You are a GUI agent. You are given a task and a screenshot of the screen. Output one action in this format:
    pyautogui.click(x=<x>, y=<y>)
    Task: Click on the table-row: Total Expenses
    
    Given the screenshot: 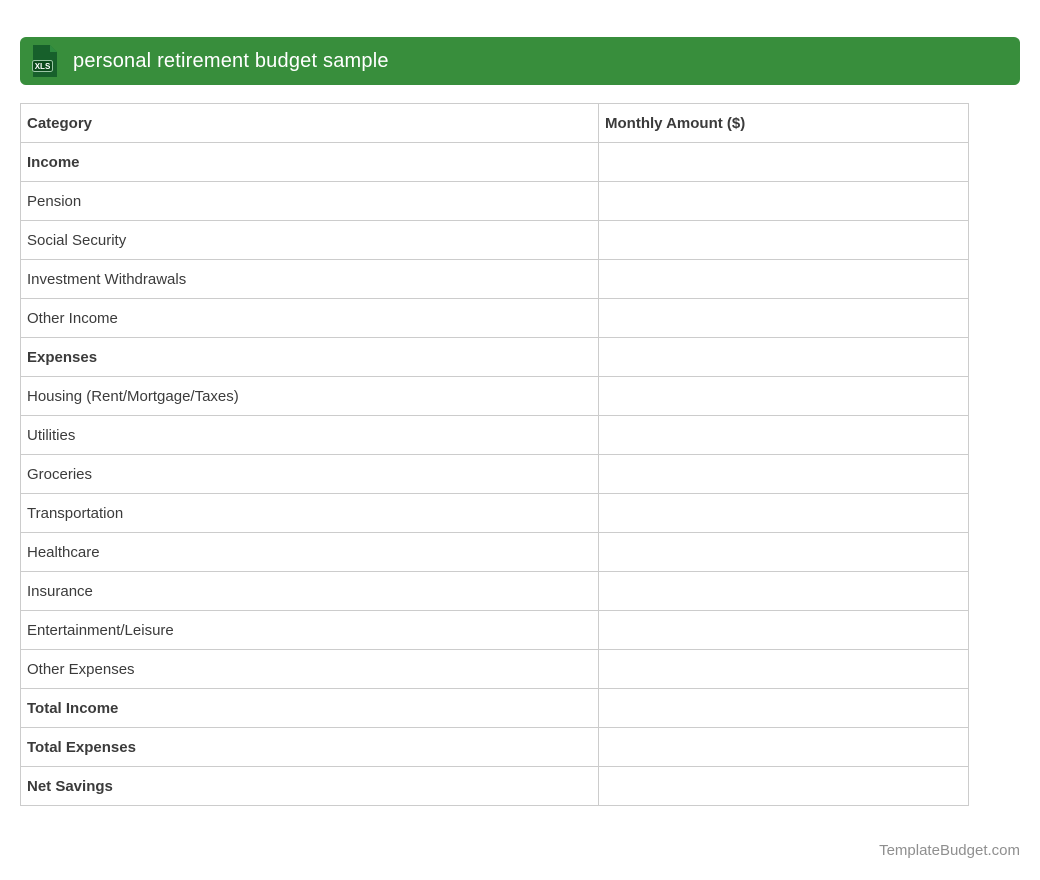 What is the action you would take?
    pyautogui.click(x=494, y=747)
    